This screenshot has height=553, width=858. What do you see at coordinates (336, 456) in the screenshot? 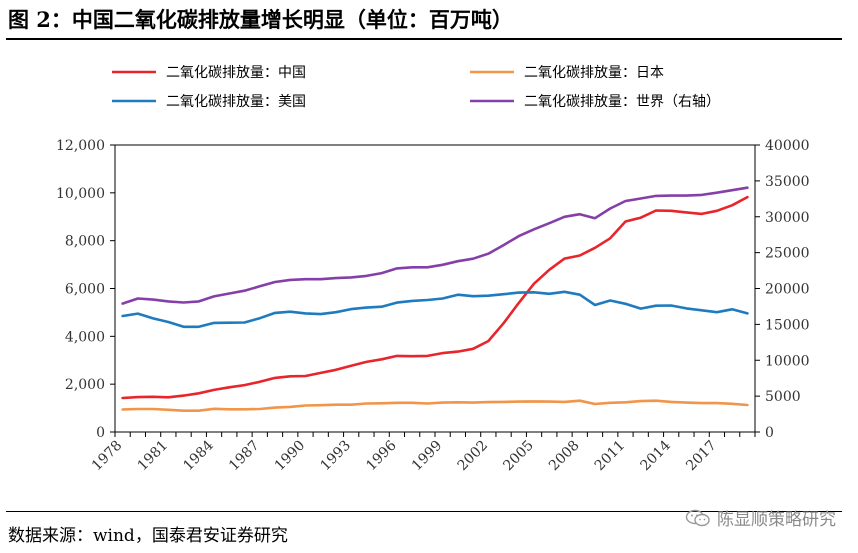
I see `x-tick-label: 1993` at bounding box center [336, 456].